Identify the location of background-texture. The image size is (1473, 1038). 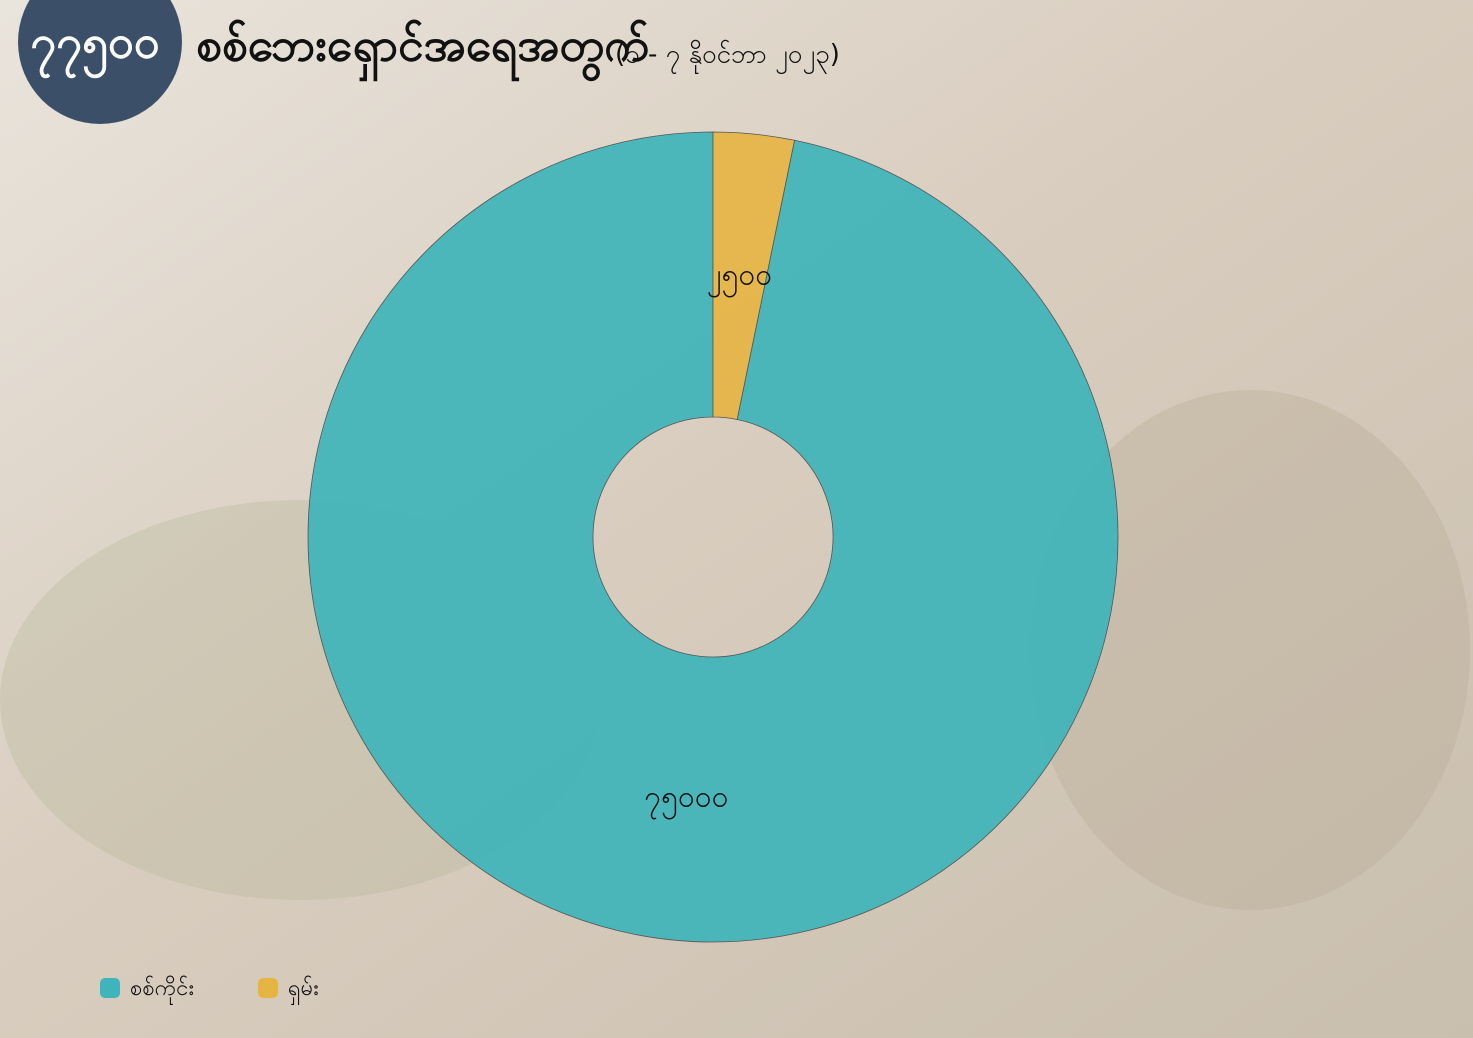
(1250, 650).